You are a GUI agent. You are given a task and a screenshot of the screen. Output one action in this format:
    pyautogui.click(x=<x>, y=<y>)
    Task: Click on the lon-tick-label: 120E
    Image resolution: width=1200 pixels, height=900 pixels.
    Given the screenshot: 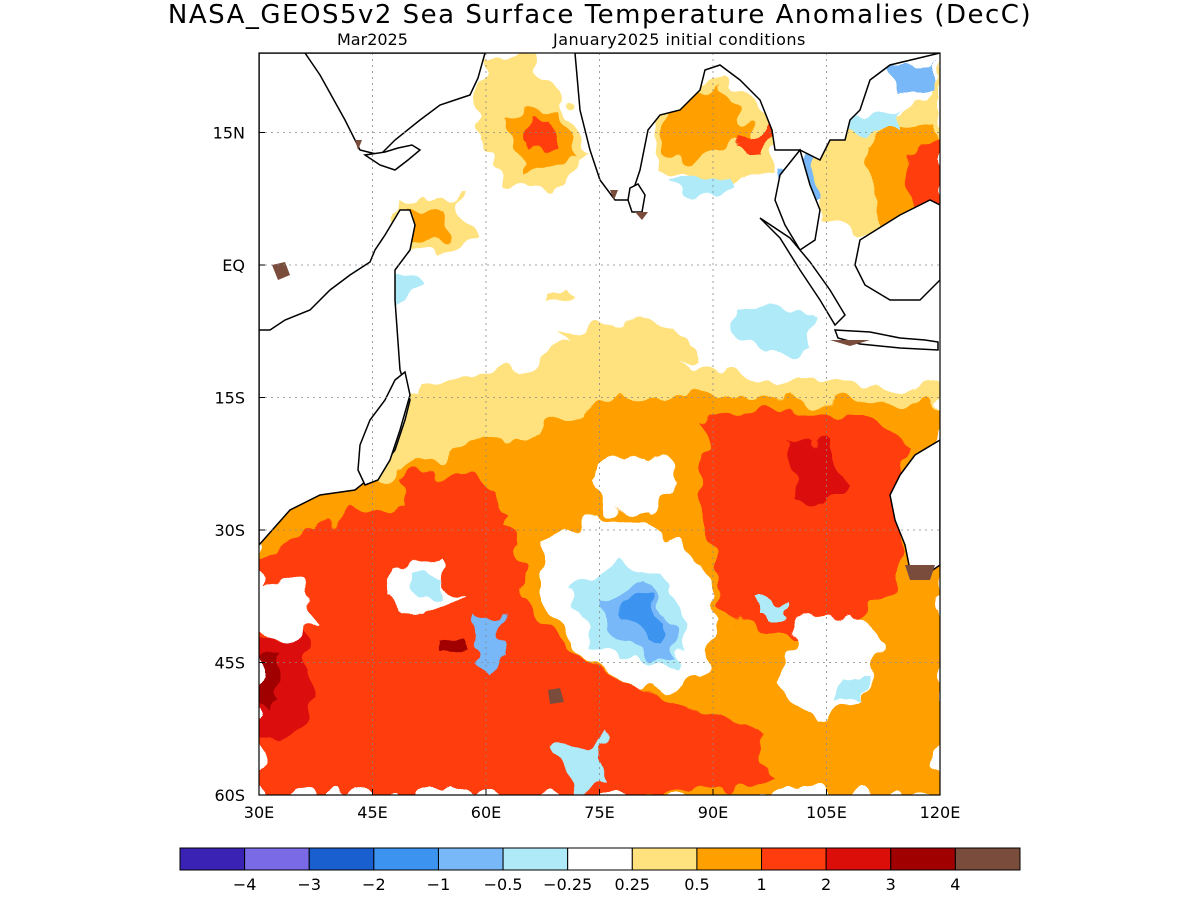 What is the action you would take?
    pyautogui.click(x=940, y=812)
    